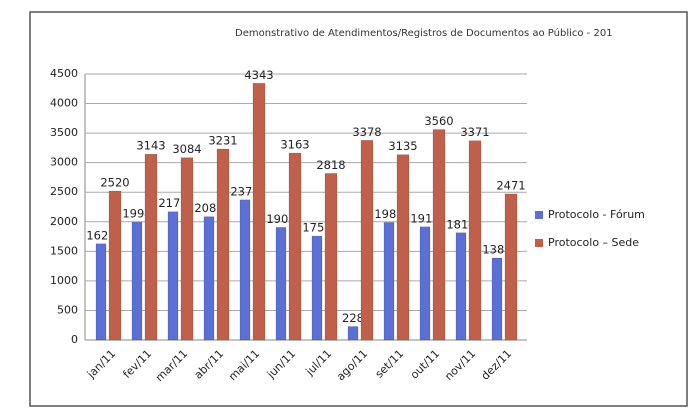 This screenshot has width=688, height=411. What do you see at coordinates (67, 309) in the screenshot?
I see `y-tick-label: 500` at bounding box center [67, 309].